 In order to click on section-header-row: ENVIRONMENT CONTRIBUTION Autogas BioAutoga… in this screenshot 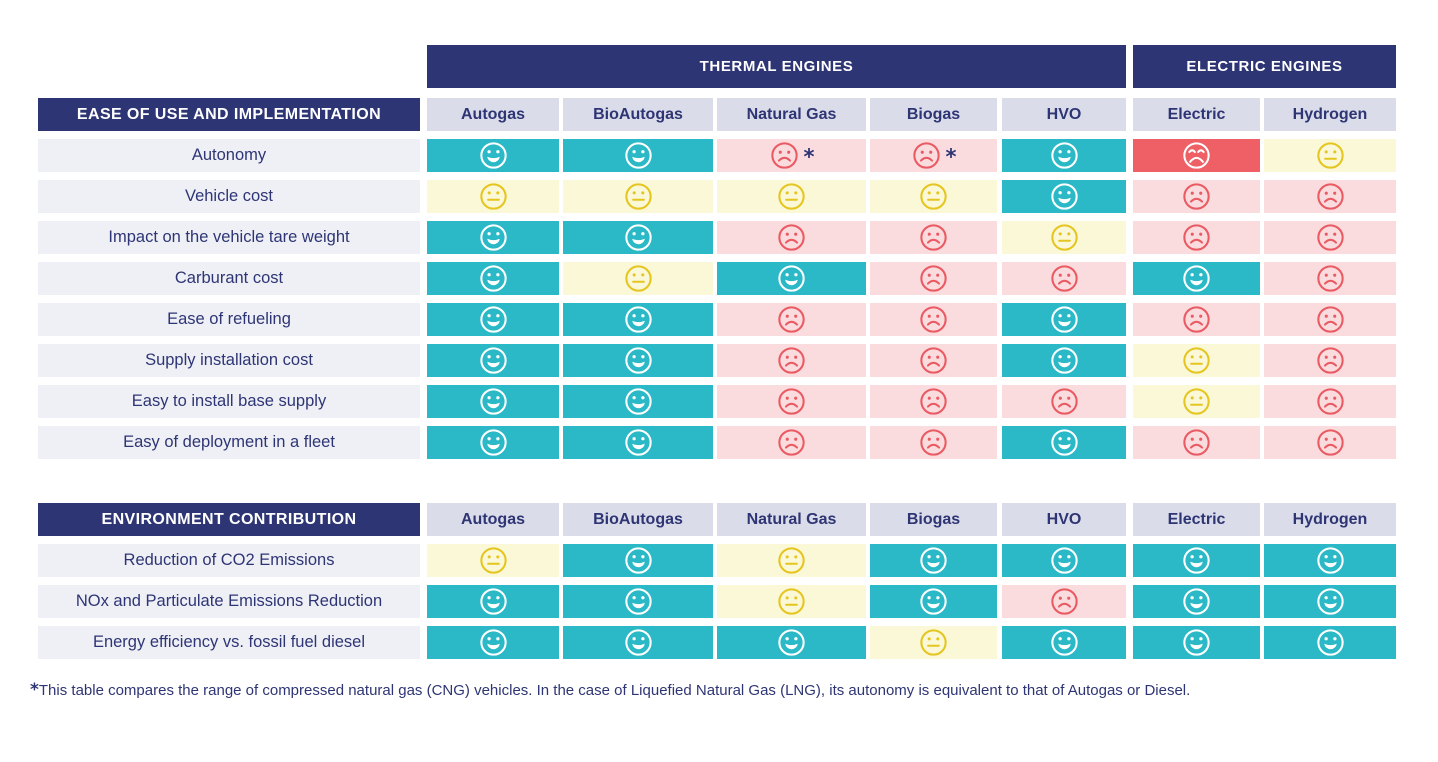, I will do `click(717, 519)`.